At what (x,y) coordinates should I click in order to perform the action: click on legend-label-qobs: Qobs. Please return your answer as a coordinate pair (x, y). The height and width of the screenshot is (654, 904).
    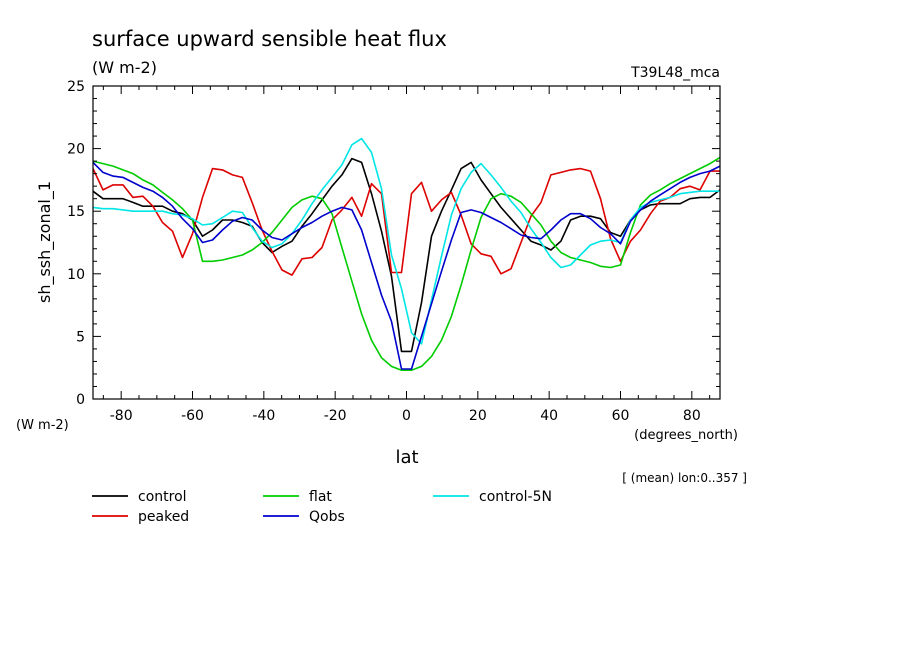
    Looking at the image, I should click on (327, 517).